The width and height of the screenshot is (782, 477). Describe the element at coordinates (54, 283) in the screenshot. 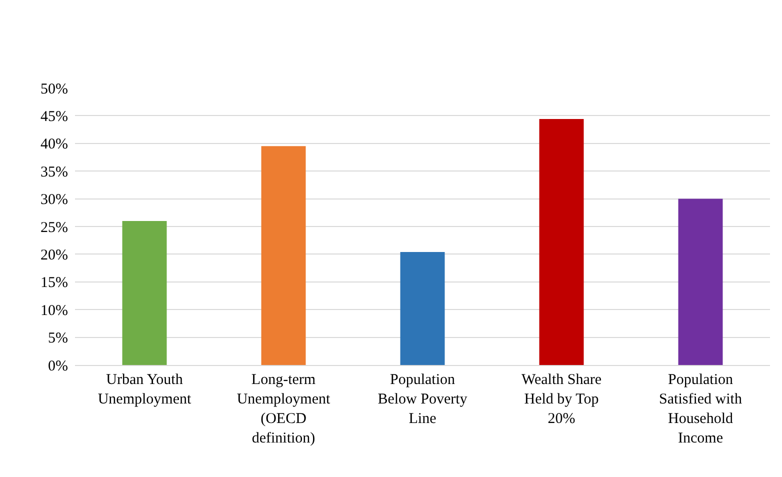

I see `y-tick-label: 15%` at that location.